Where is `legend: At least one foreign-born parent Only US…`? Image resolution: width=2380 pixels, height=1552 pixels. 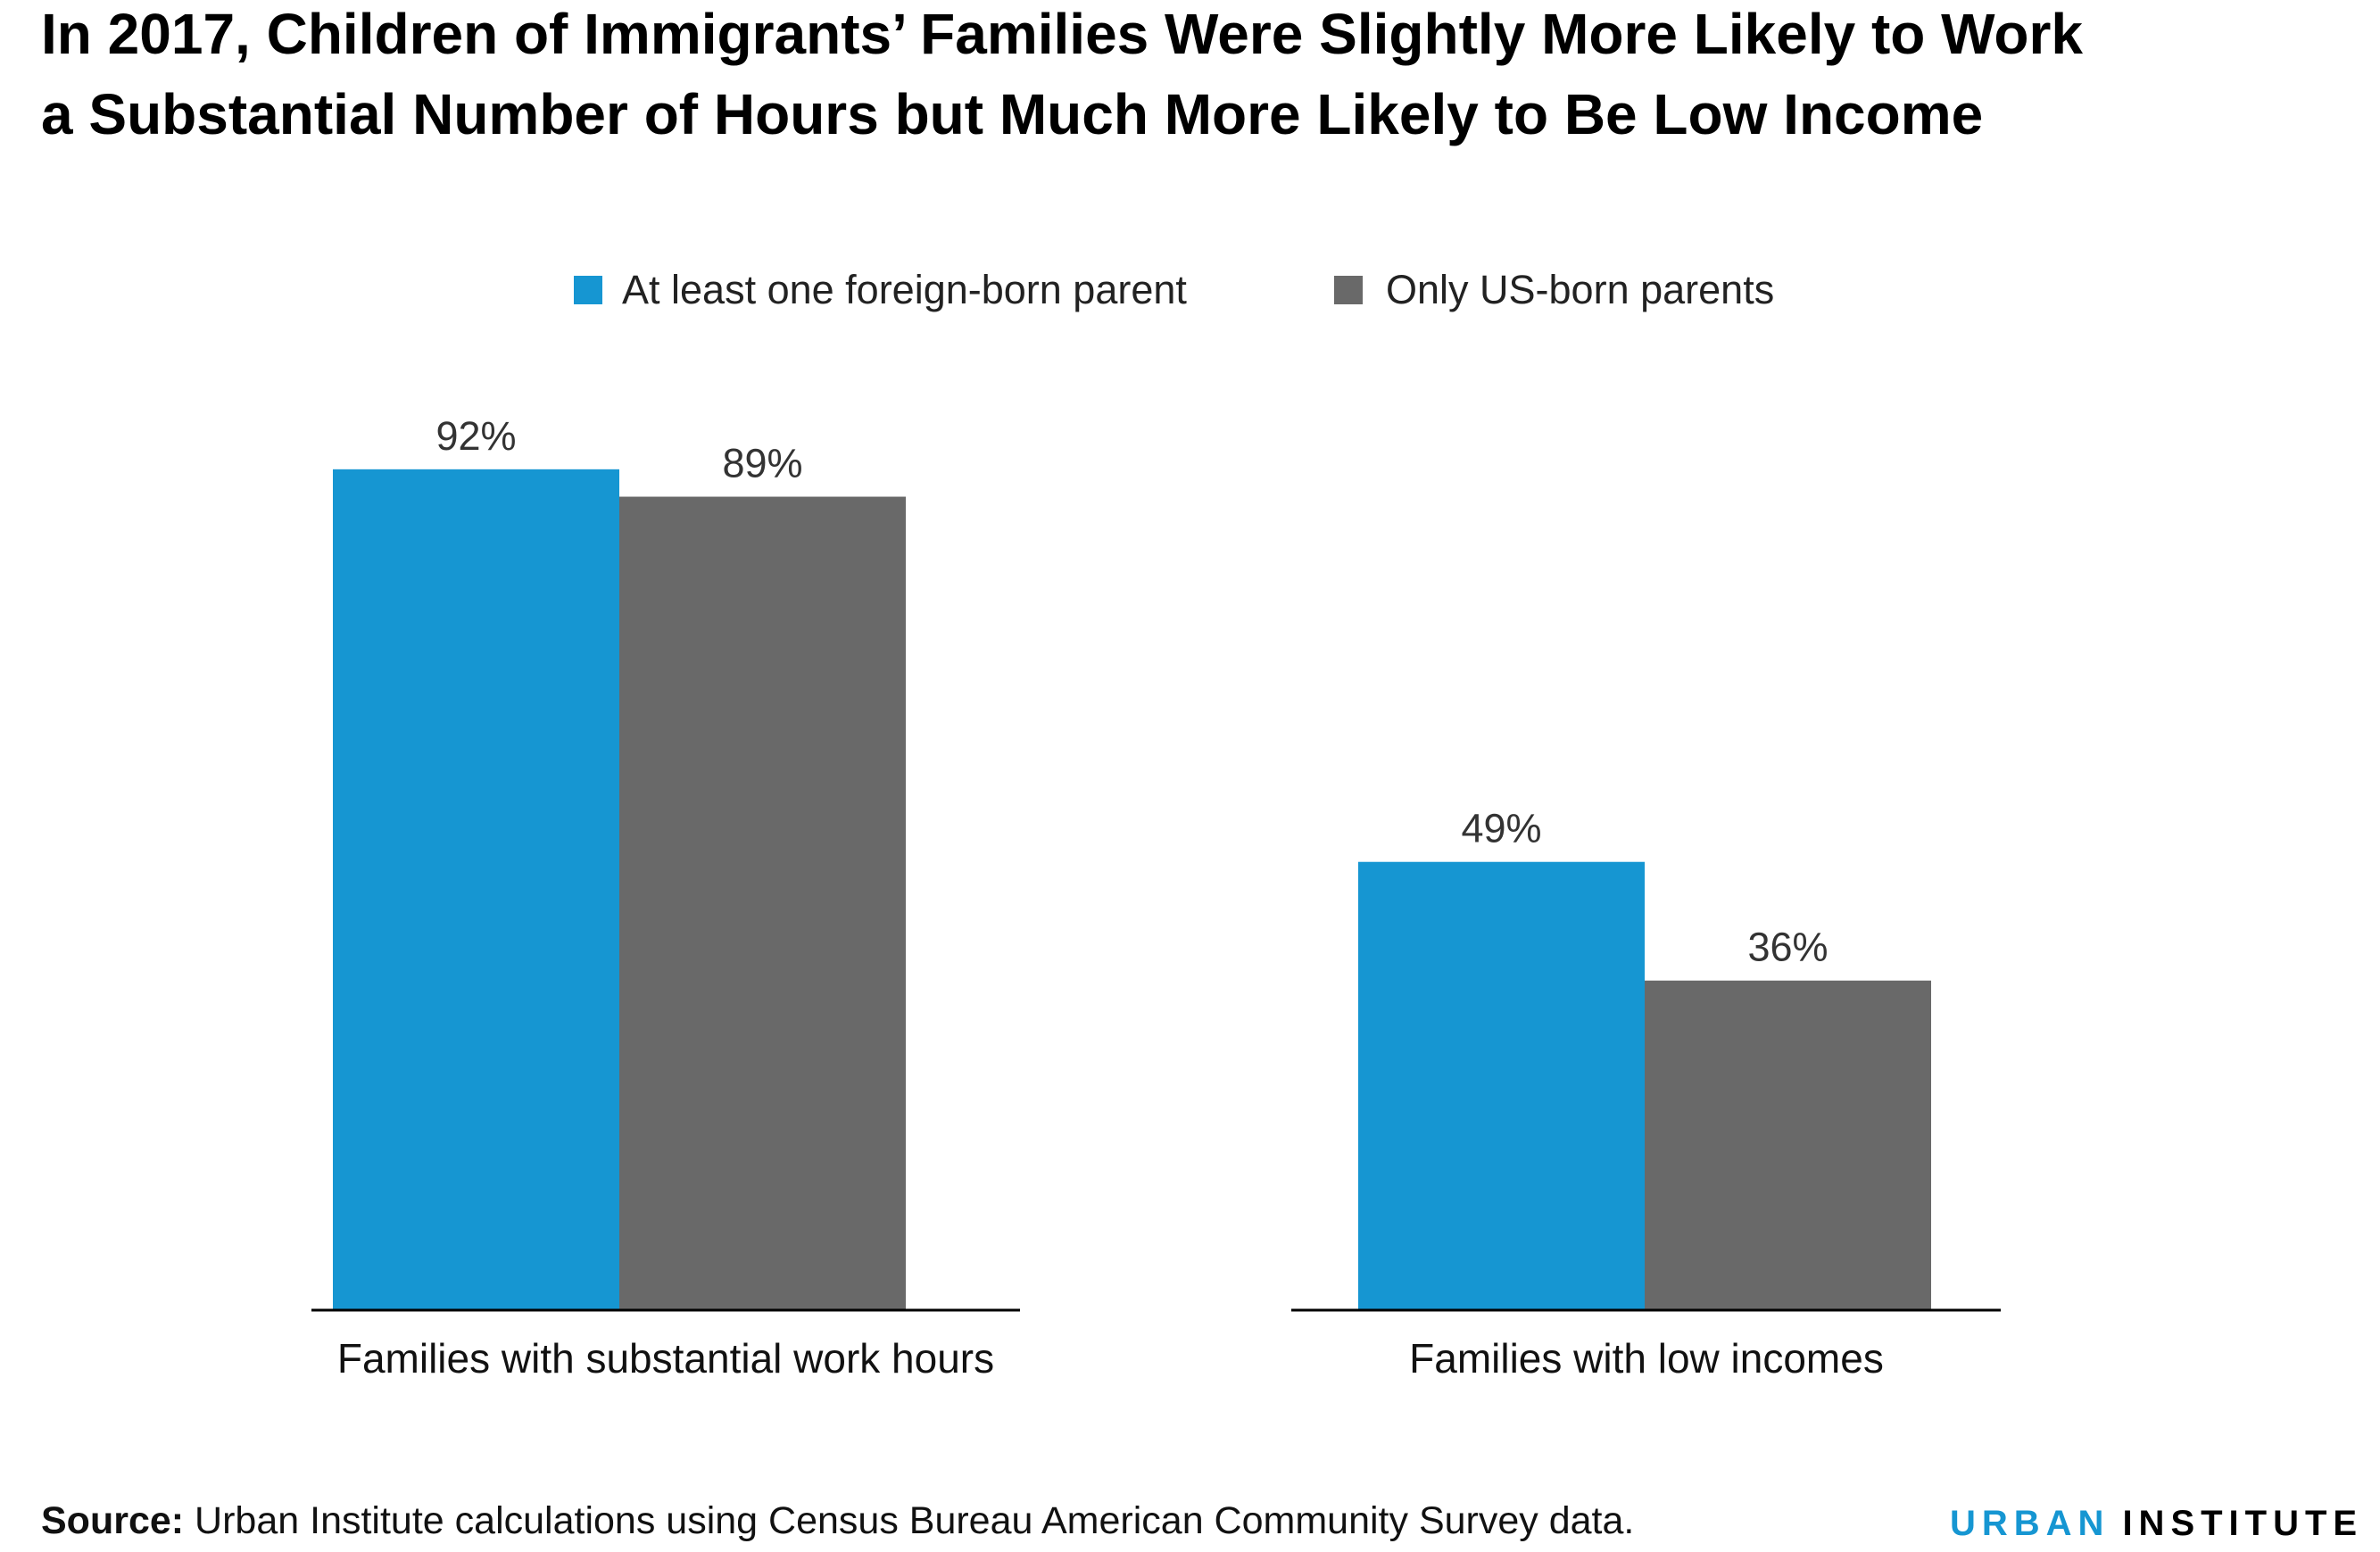 legend: At least one foreign-born parent Only US… is located at coordinates (1174, 289).